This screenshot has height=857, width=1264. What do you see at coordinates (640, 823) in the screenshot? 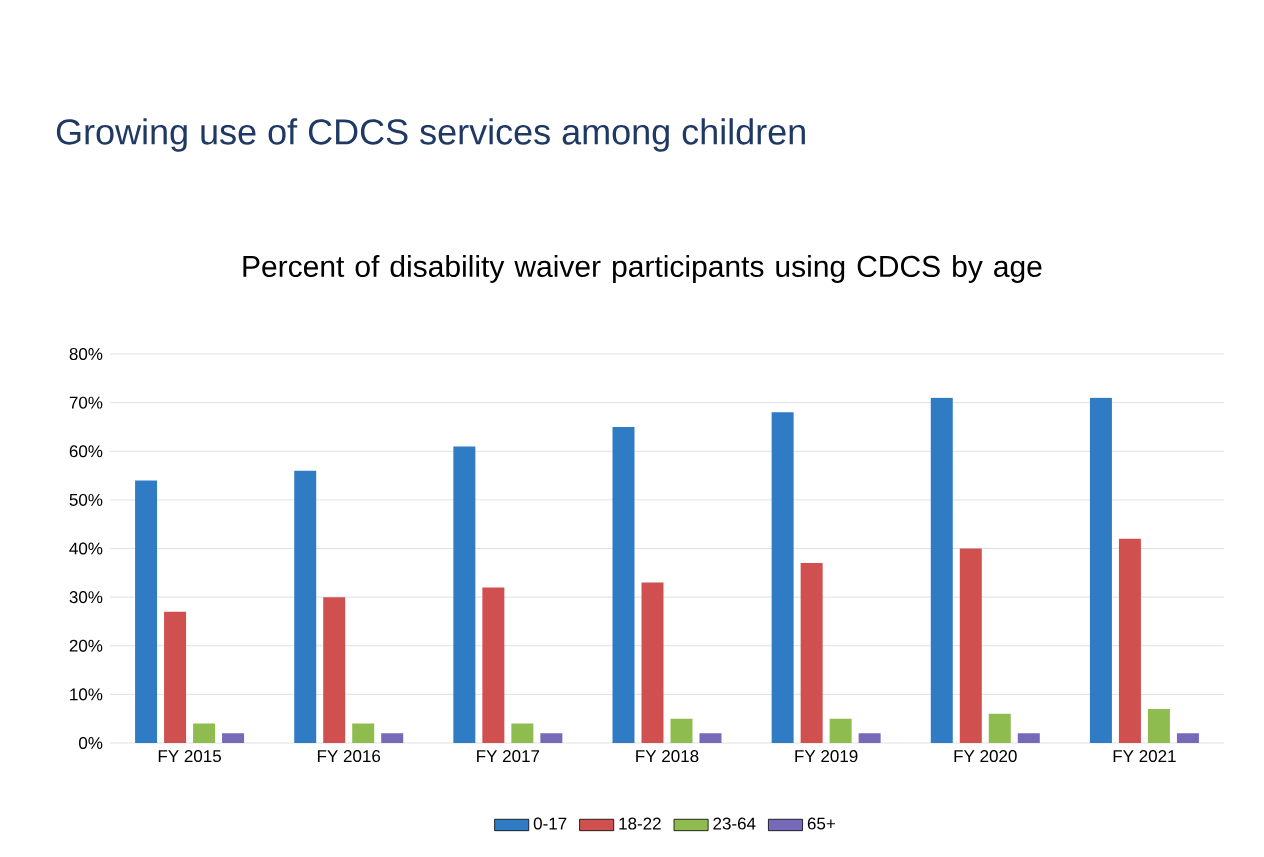
I see `legend-label: 18-22` at bounding box center [640, 823].